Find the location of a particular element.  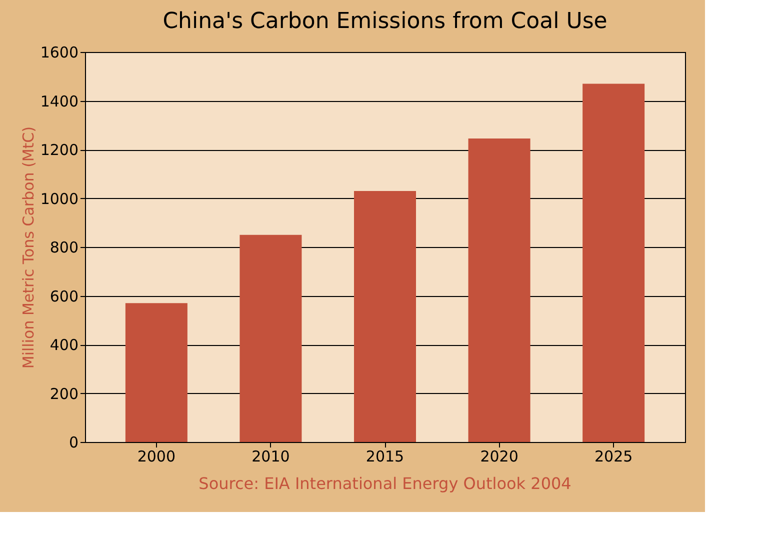

y-tick-label: 1200 is located at coordinates (59, 150).